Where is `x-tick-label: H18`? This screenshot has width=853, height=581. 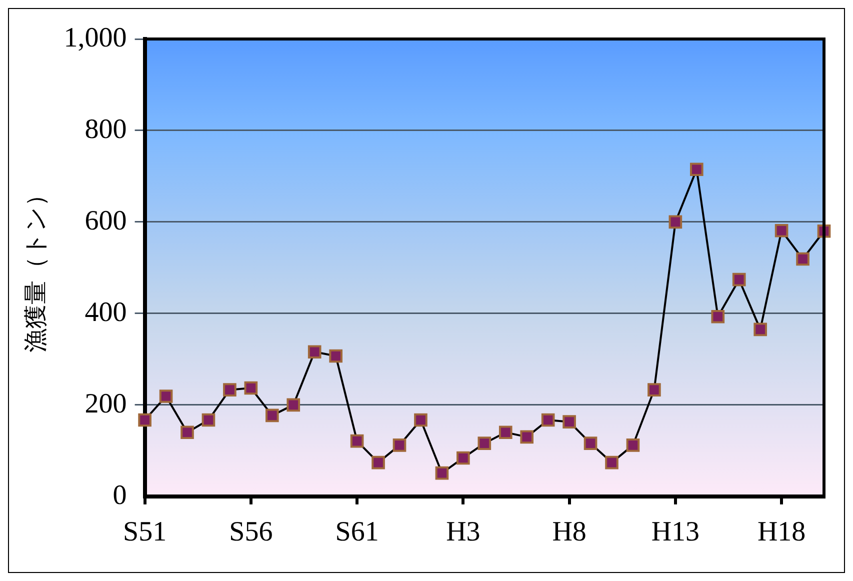
x-tick-label: H18 is located at coordinates (781, 532).